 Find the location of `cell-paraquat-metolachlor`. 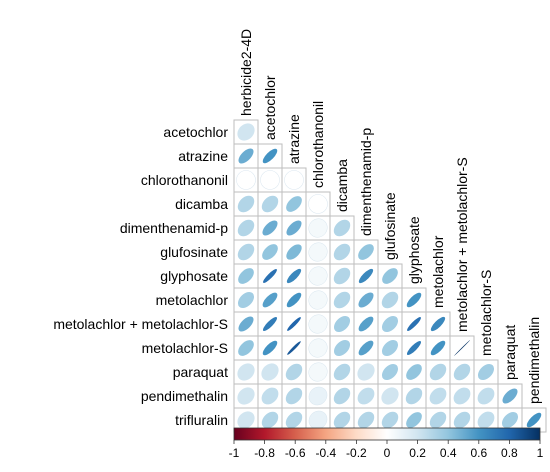

cell-paraquat-metolachlor is located at coordinates (438, 372).